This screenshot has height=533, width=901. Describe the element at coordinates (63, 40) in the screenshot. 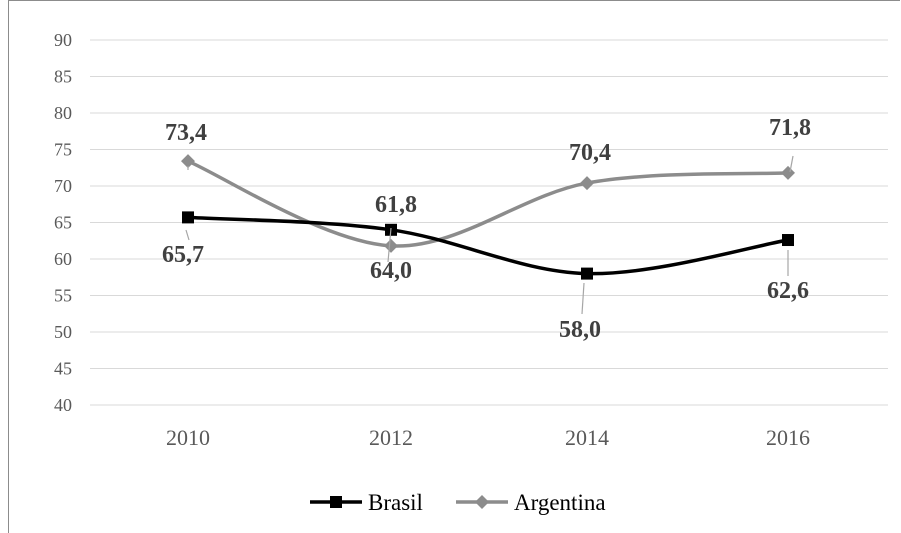

I see `y-tick-label: 90` at that location.